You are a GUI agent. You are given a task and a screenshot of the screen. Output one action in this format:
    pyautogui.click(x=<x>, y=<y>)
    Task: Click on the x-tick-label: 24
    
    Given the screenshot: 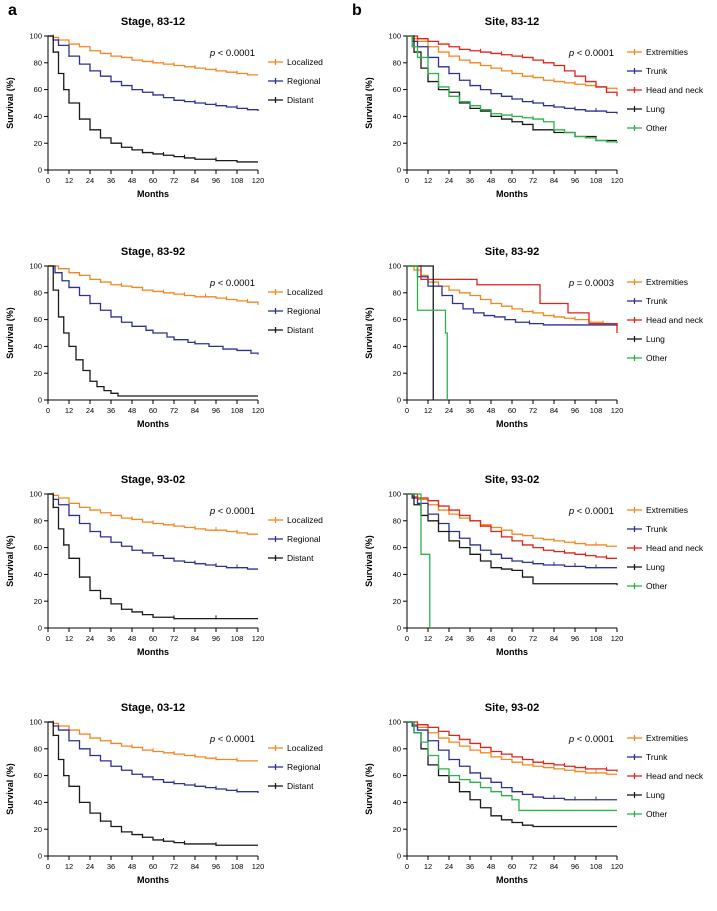 What is the action you would take?
    pyautogui.click(x=90, y=866)
    